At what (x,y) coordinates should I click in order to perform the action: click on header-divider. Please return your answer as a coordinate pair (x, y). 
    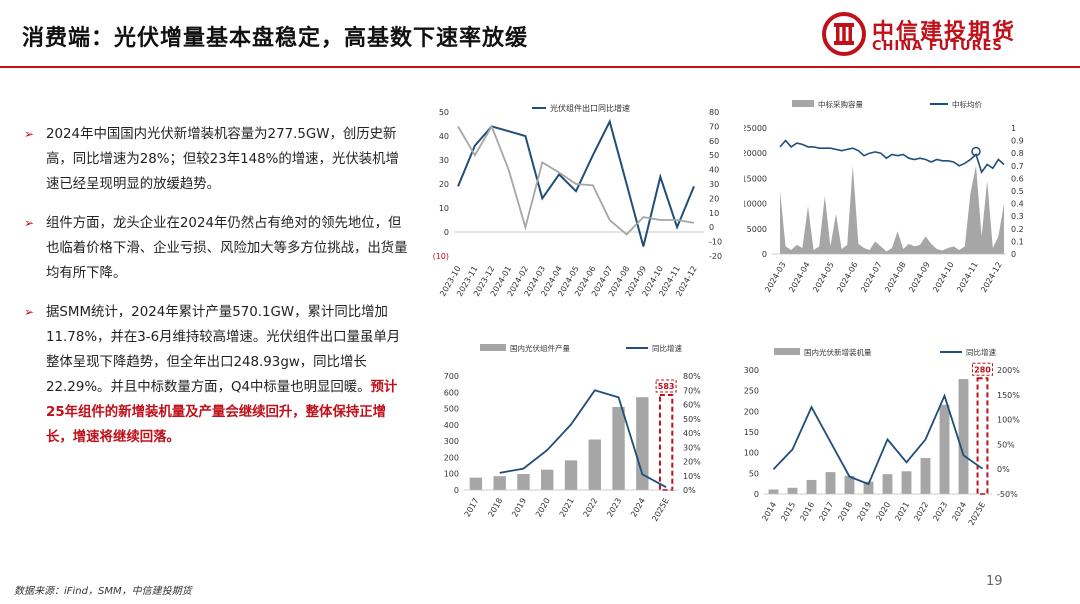
    Looking at the image, I should click on (540, 67).